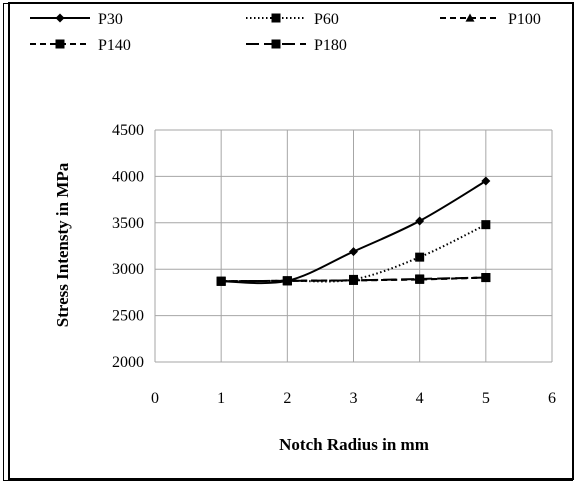 This screenshot has width=579, height=484. I want to click on legend-label: P100, so click(524, 19).